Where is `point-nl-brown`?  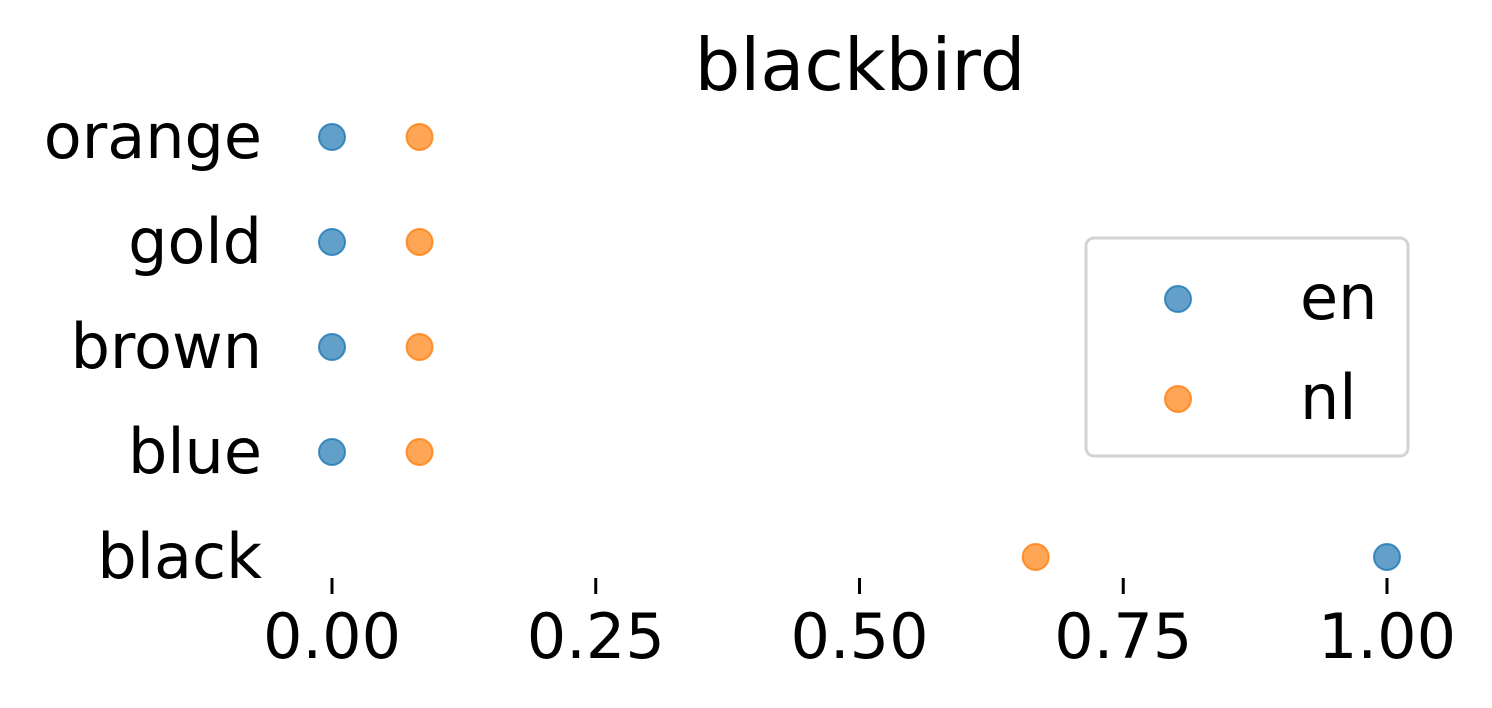
point-nl-brown is located at coordinates (419, 347).